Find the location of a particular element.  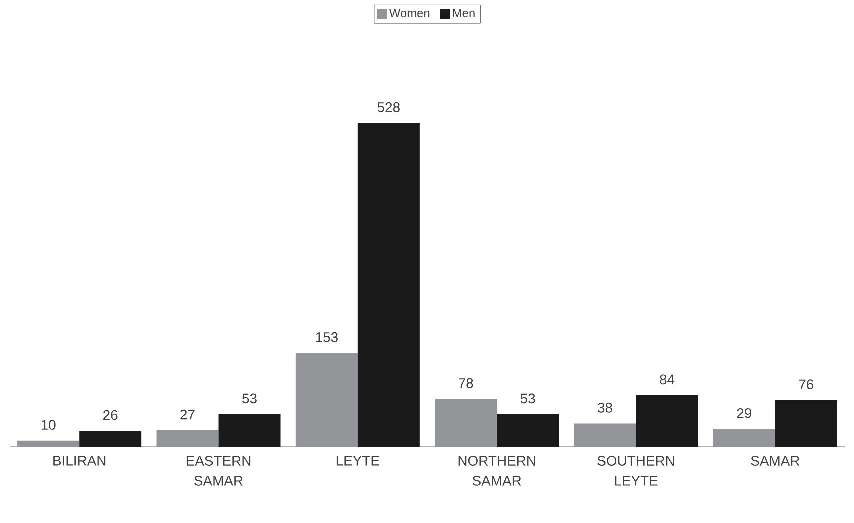

x-tick-label: SAMAR is located at coordinates (775, 461).